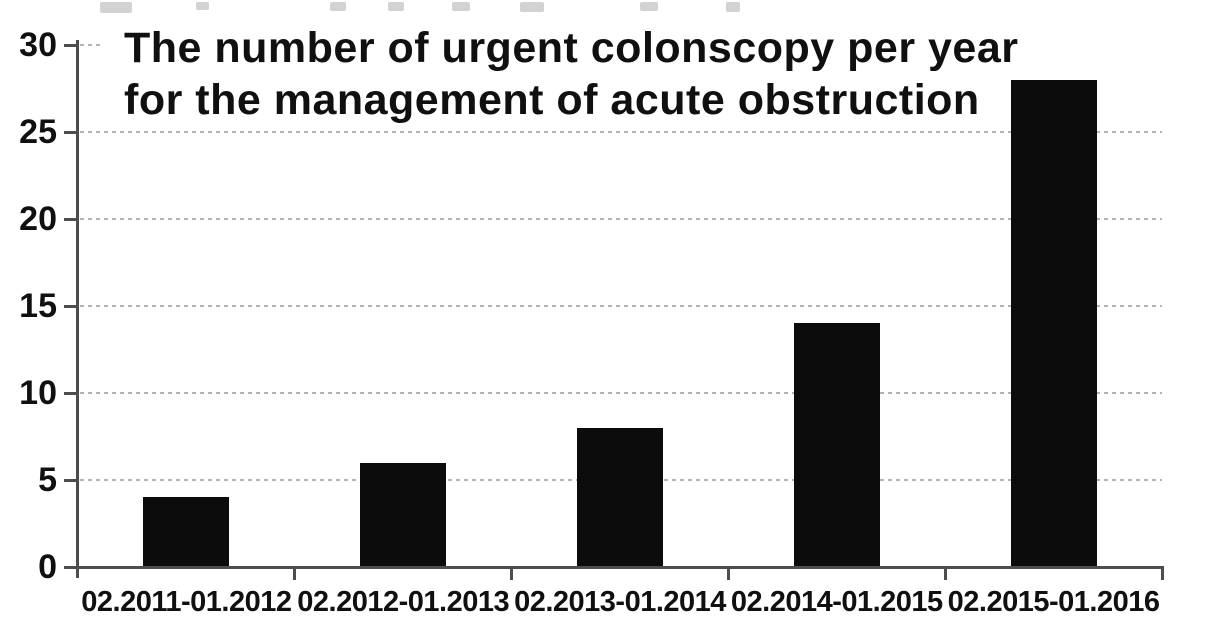 The height and width of the screenshot is (639, 1205). What do you see at coordinates (620, 602) in the screenshot?
I see `x-axis-label-02.2013-01.2014: 02.2013-01.2014` at bounding box center [620, 602].